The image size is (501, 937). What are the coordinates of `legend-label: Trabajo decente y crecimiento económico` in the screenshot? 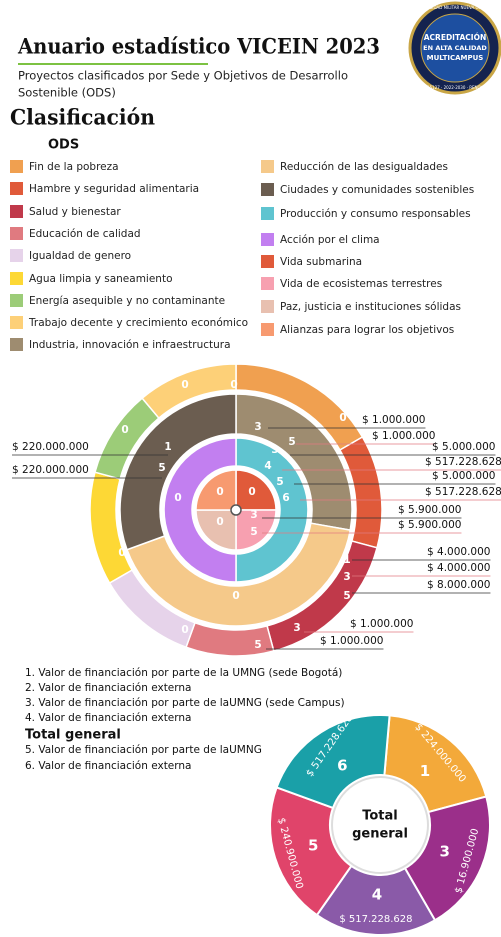 It's located at (138, 323).